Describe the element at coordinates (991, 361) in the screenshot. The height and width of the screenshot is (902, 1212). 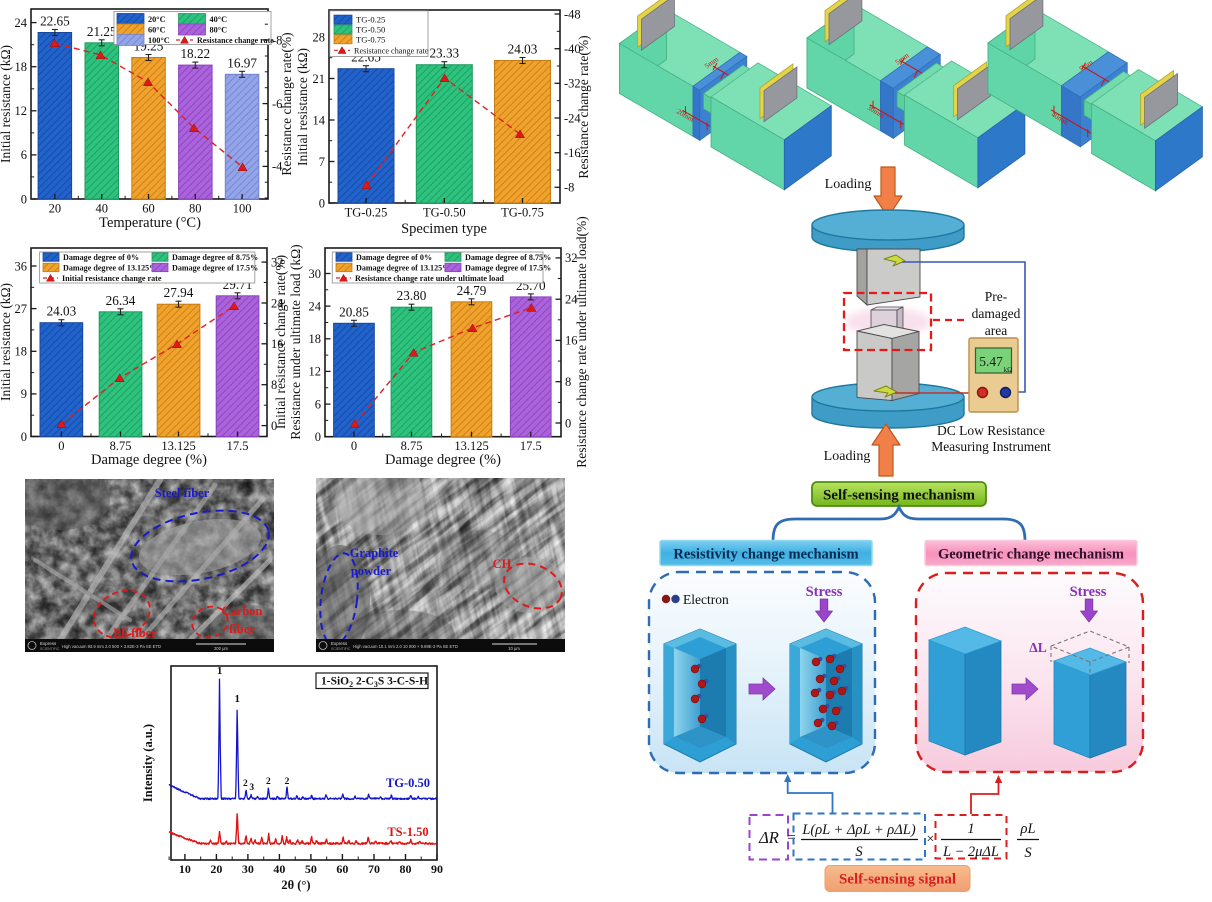
I see `svg-text: 5.47` at that location.